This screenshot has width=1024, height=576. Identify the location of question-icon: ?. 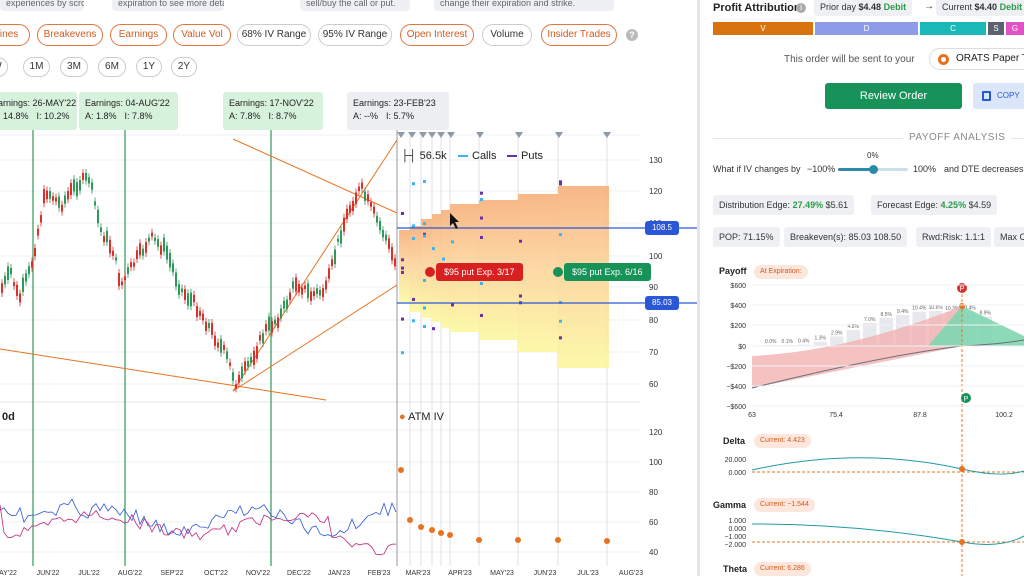
(632, 35).